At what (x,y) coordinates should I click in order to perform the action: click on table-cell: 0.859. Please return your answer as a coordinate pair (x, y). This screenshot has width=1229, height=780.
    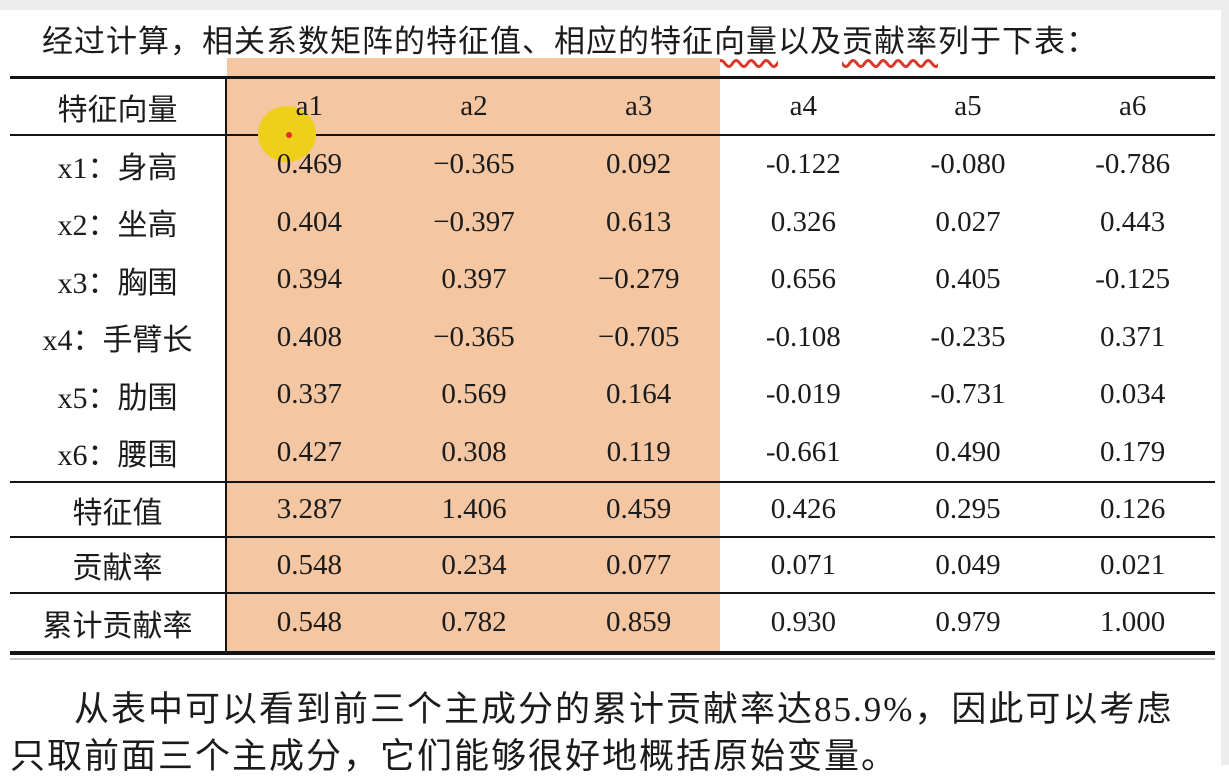
    Looking at the image, I should click on (638, 621).